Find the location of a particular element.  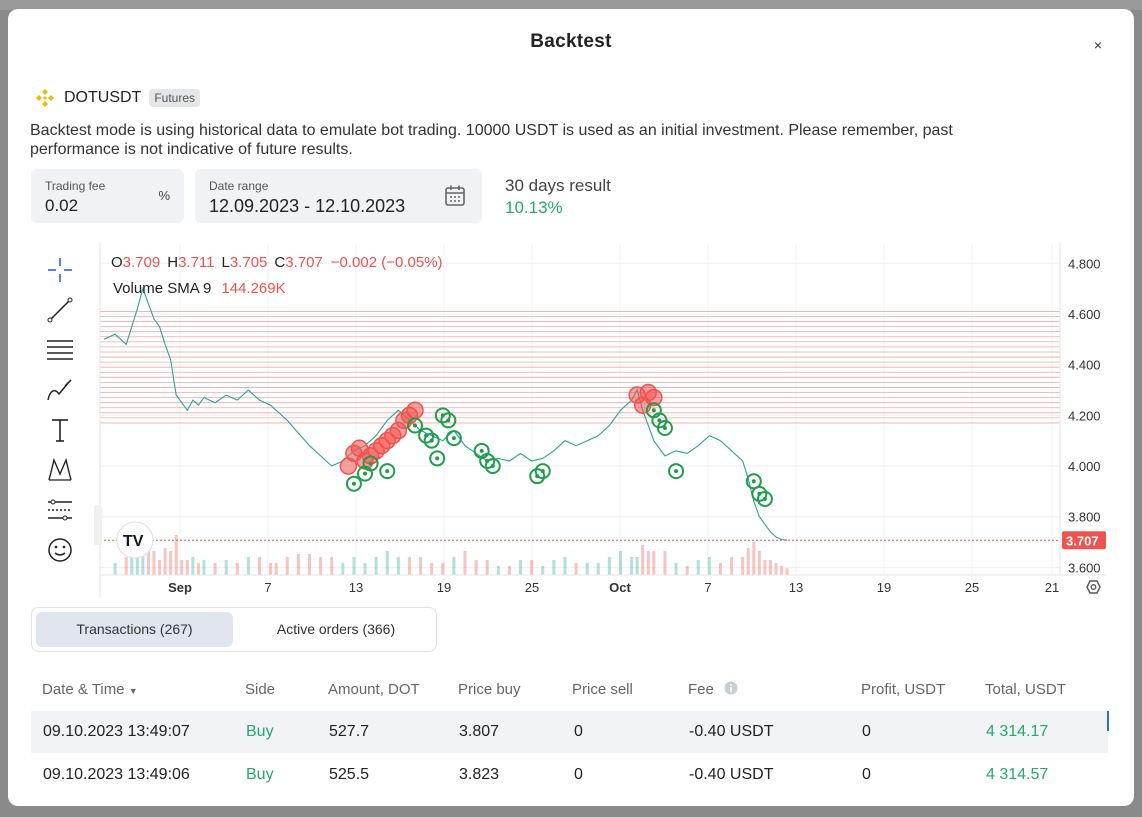

tab-transactions: Transactions (267) is located at coordinates (134, 629).